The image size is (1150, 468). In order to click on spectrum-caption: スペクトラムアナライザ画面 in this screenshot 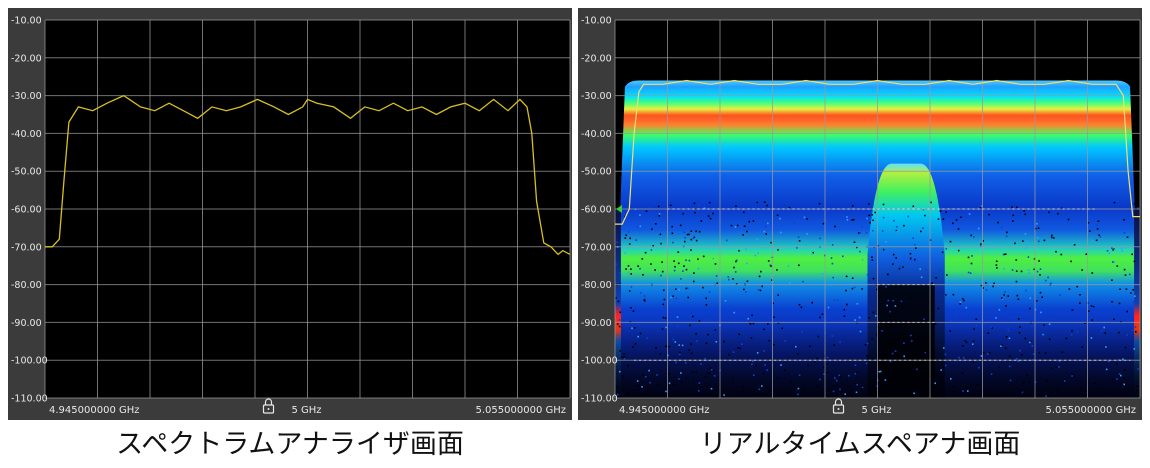, I will do `click(290, 444)`.